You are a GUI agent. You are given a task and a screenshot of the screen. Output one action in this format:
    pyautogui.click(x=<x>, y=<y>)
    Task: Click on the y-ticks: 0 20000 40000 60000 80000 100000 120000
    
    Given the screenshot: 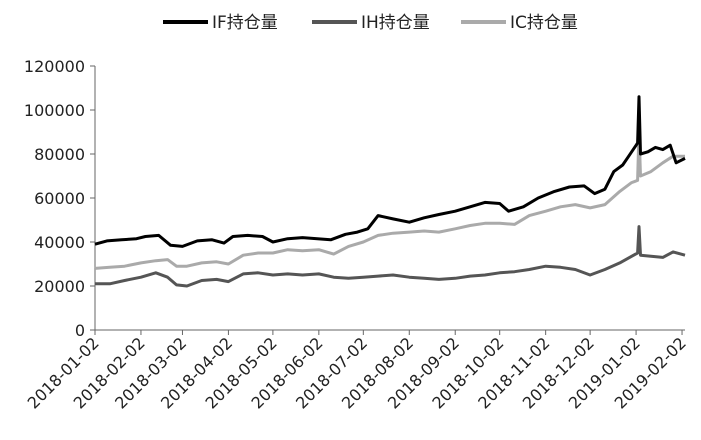 What is the action you would take?
    pyautogui.click(x=59, y=198)
    